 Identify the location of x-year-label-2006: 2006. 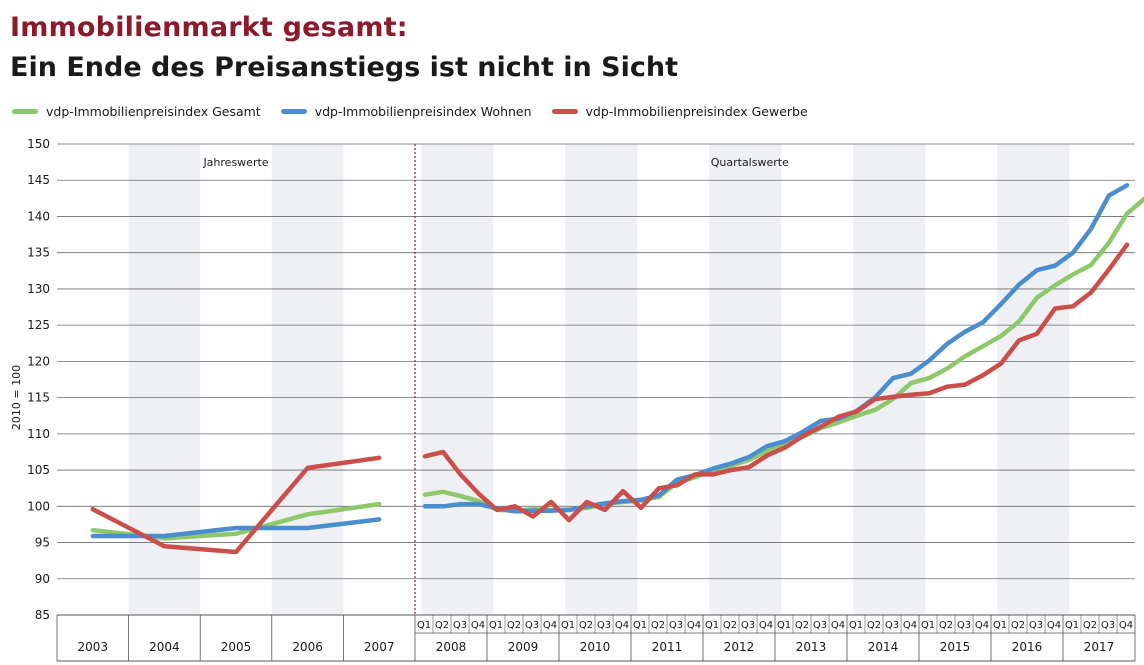
(307, 647).